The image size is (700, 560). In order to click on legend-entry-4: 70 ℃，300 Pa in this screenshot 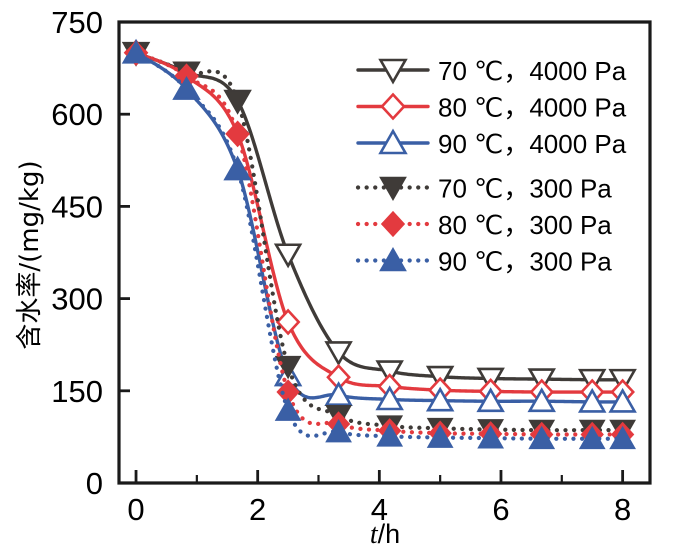, I will do `click(483, 189)`.